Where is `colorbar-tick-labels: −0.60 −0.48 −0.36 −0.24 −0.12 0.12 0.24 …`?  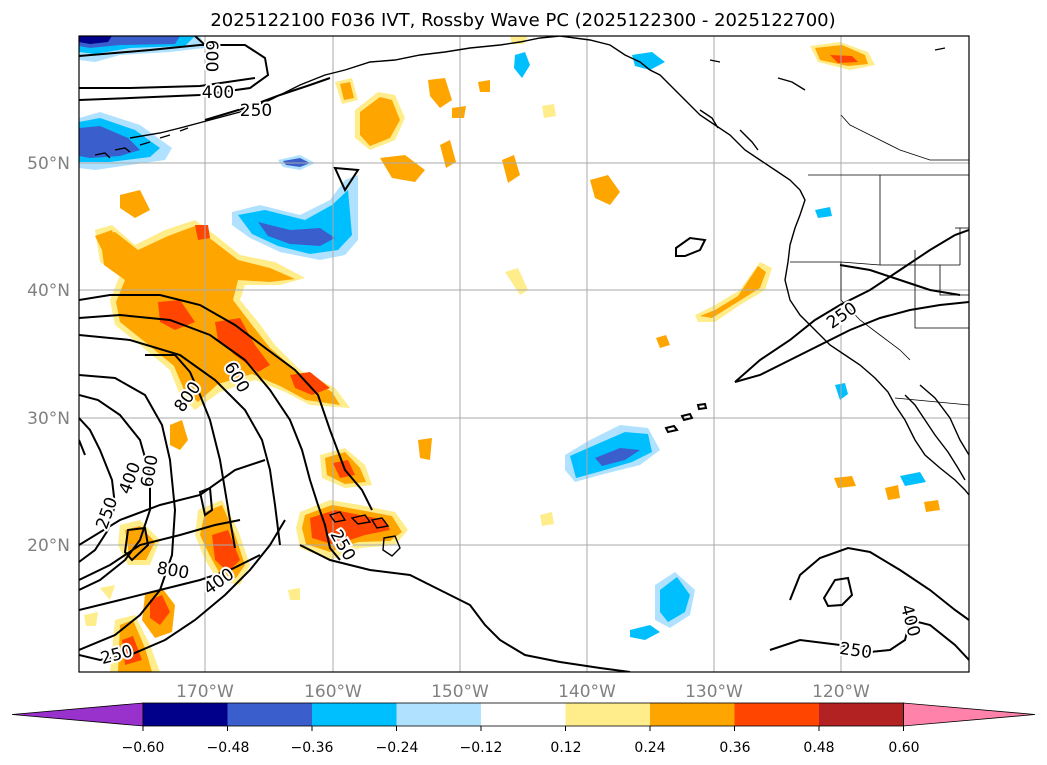
colorbar-tick-labels: −0.60 −0.48 −0.36 −0.24 −0.12 0.12 0.24 … is located at coordinates (521, 748).